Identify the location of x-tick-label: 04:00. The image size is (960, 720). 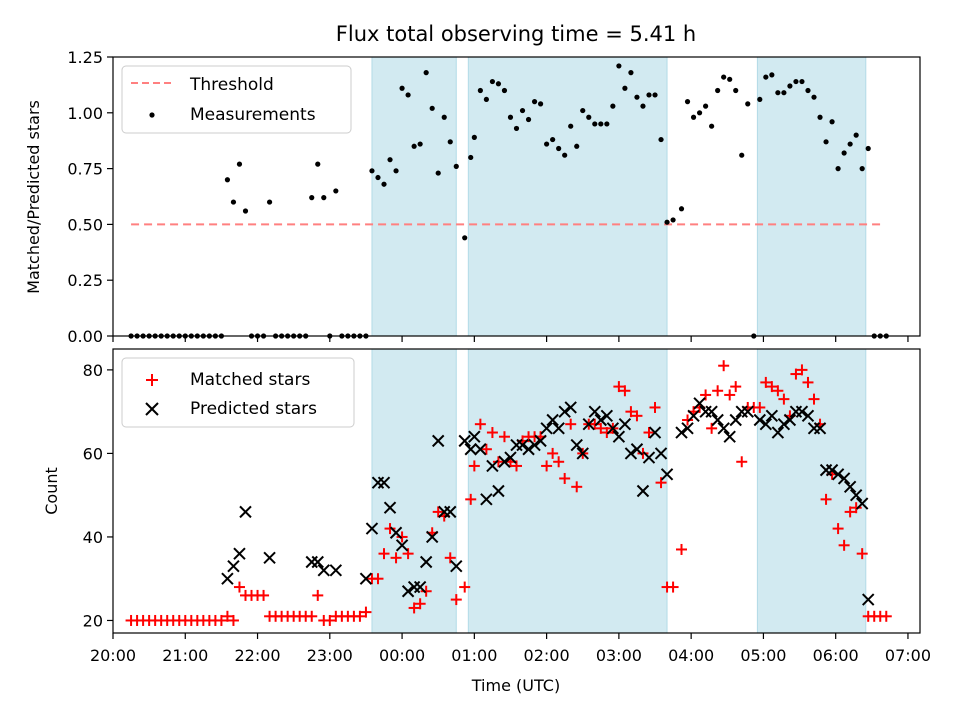
(691, 655).